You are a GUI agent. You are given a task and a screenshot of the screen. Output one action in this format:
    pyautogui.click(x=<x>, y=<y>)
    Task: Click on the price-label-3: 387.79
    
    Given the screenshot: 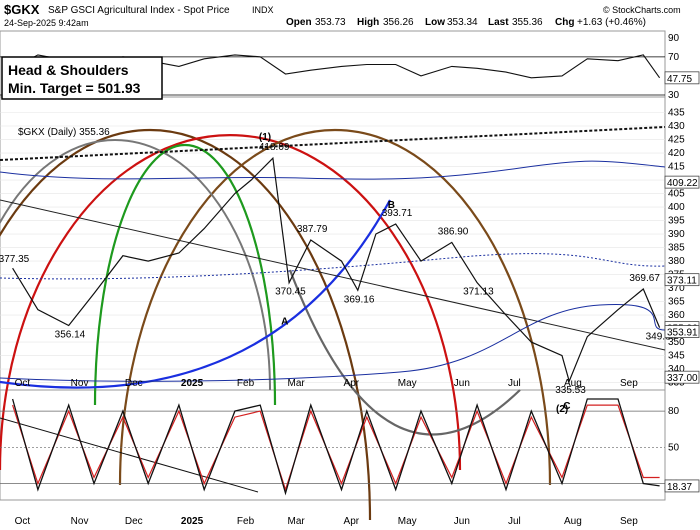 What is the action you would take?
    pyautogui.click(x=312, y=229)
    